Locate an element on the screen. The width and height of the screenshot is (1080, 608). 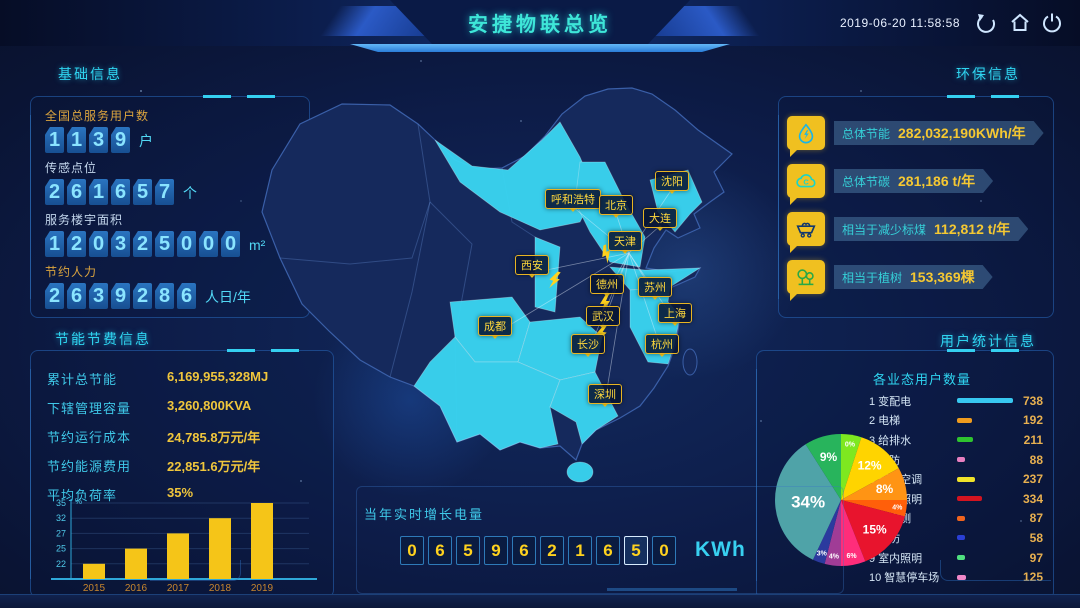
stat-building-area: 服务楼宇面积 1 2 0 3 2 5 0 0 0 m² is located at coordinates (170, 234).